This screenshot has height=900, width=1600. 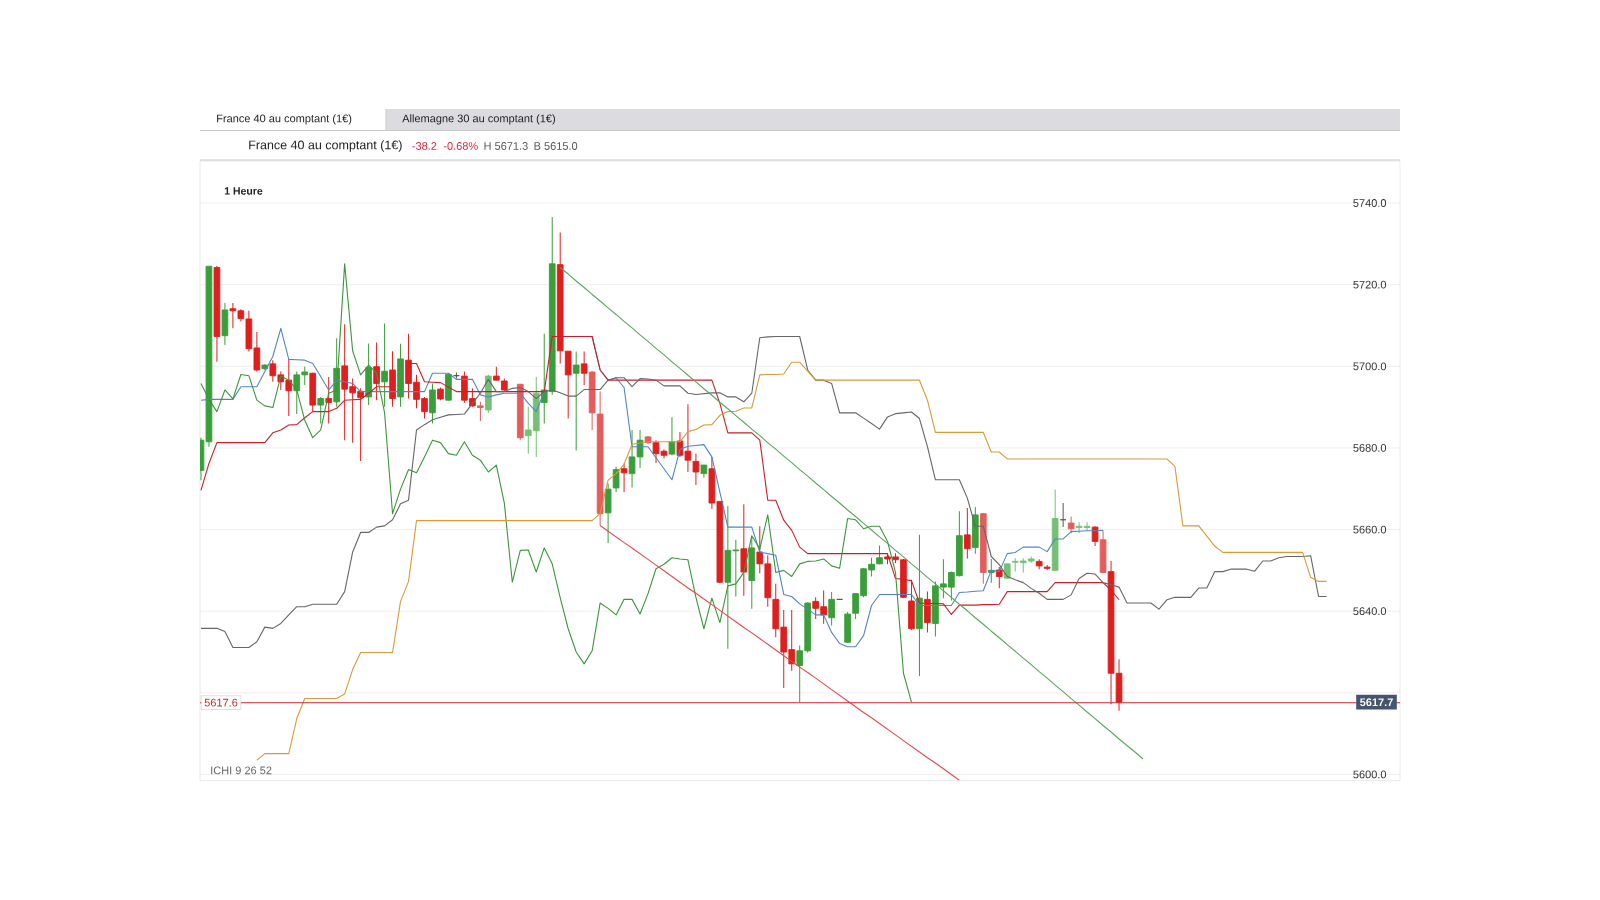 What do you see at coordinates (506, 146) in the screenshot?
I see `text: H 5671.3` at bounding box center [506, 146].